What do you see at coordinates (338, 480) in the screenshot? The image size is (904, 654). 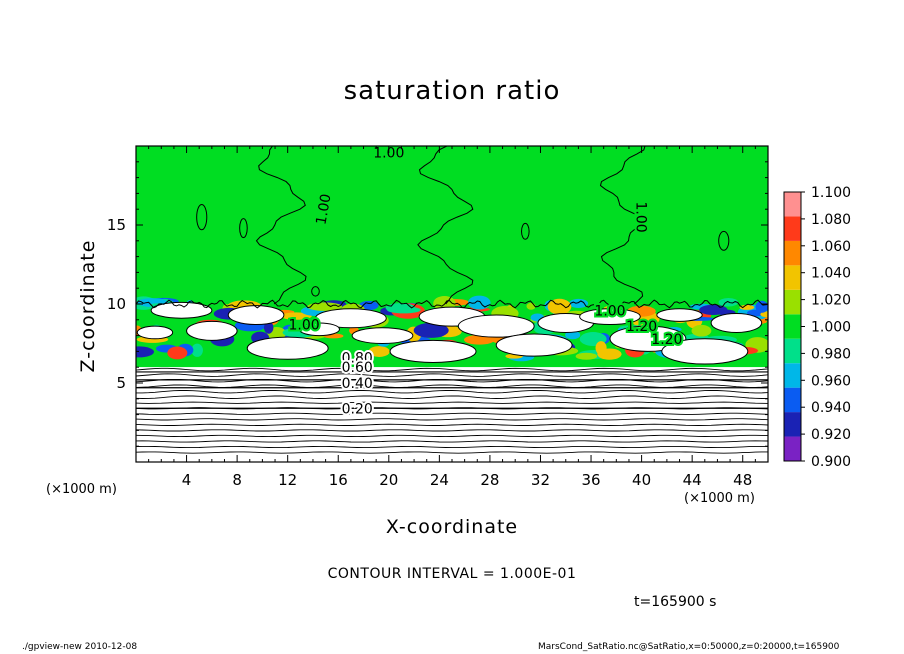 I see `x-tick-label: 16` at bounding box center [338, 480].